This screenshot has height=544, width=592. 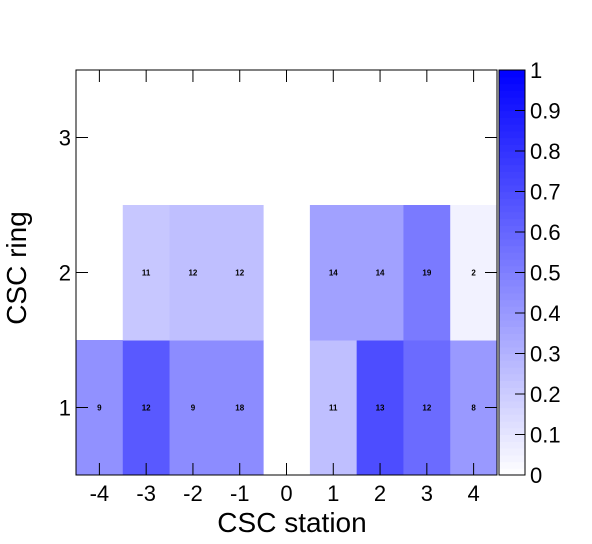 I want to click on x-tick-label: 4, so click(x=473, y=493).